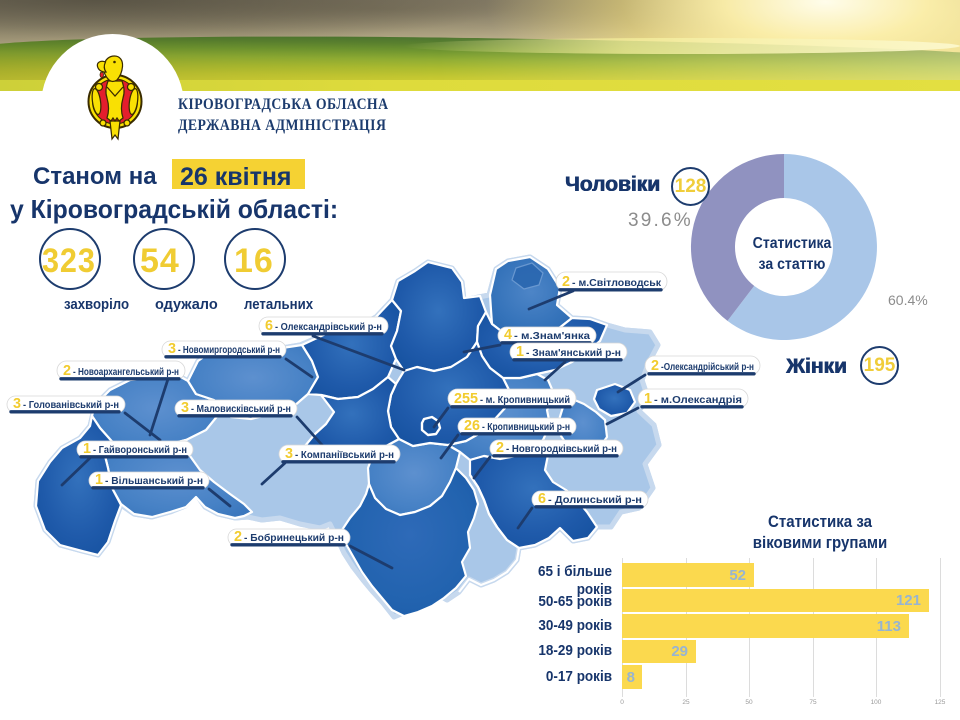 The image size is (960, 720). I want to click on svg-text: 4, so click(508, 334).